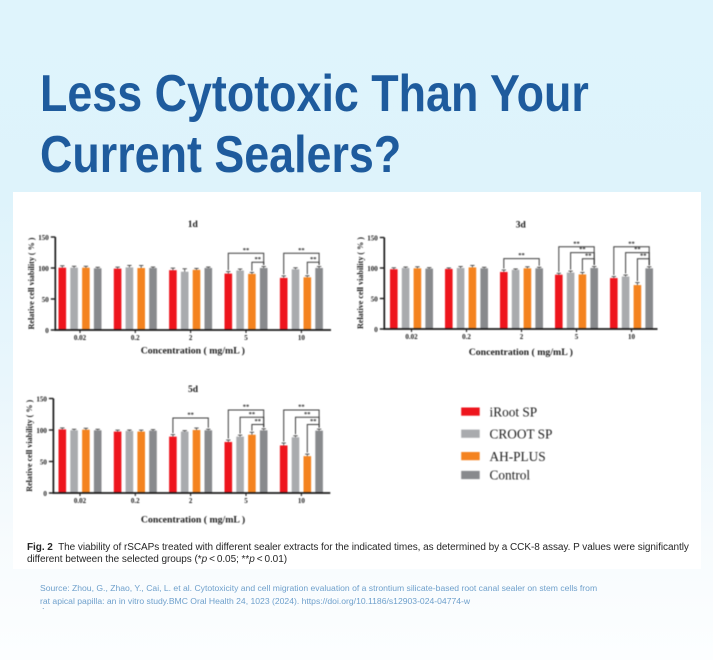 The width and height of the screenshot is (713, 660). Describe the element at coordinates (514, 411) in the screenshot. I see `svg-text: iRoot SP` at that location.